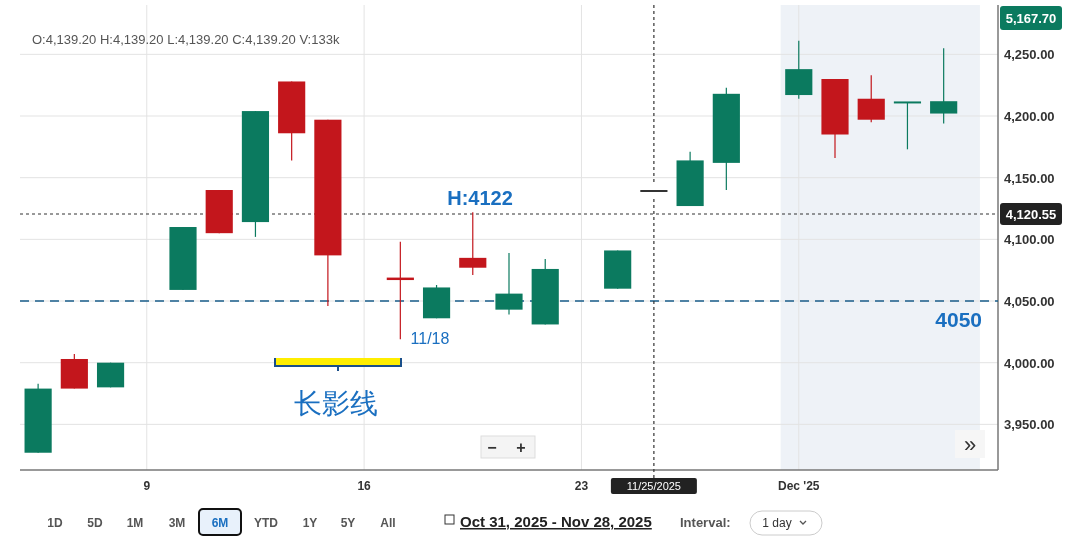 Image resolution: width=1080 pixels, height=543 pixels. What do you see at coordinates (777, 523) in the screenshot?
I see `text: 1 day` at bounding box center [777, 523].